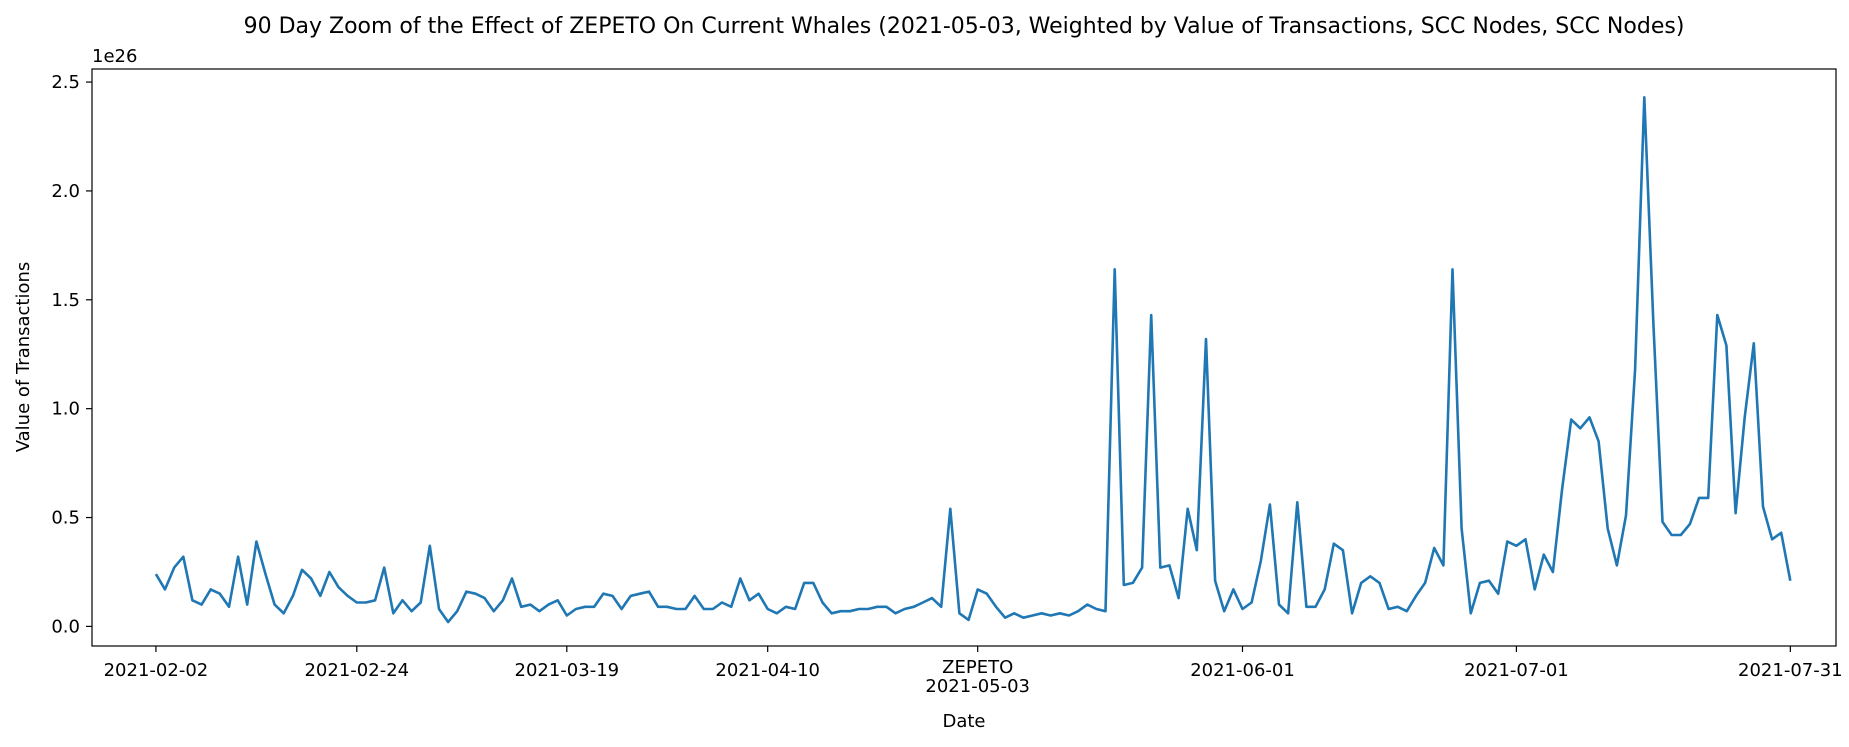 Image resolution: width=1849 pixels, height=747 pixels. What do you see at coordinates (977, 667) in the screenshot?
I see `event-label: ZEPETO` at bounding box center [977, 667].